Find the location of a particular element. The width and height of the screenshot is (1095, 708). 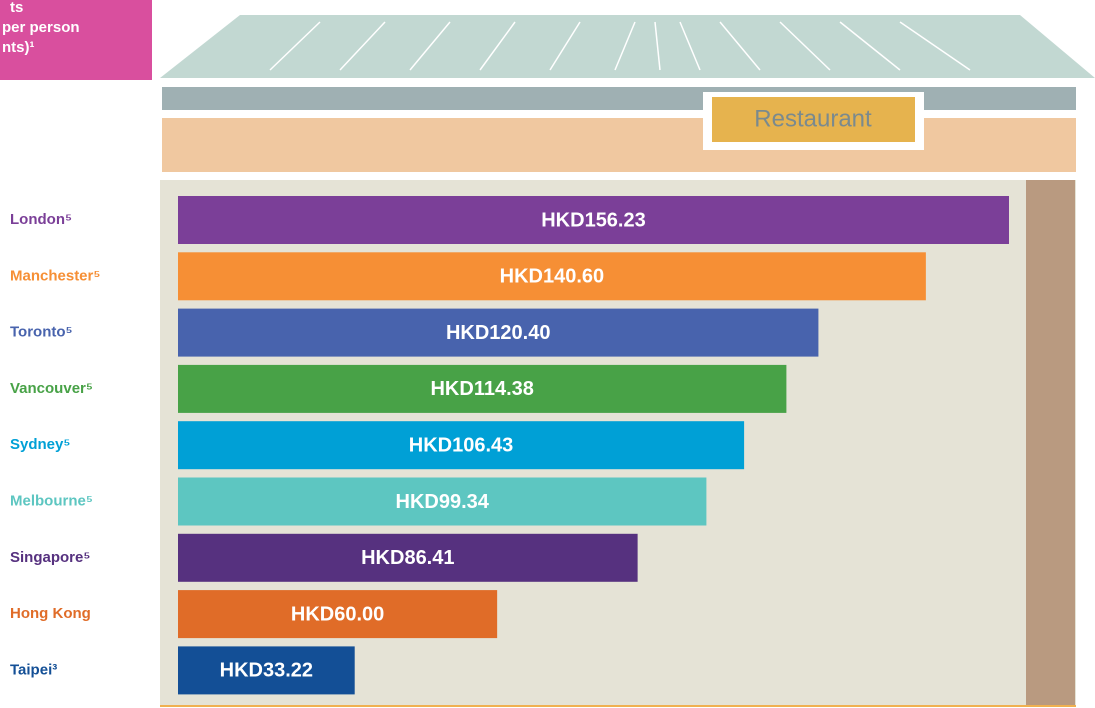

fascia is located at coordinates (619, 98).